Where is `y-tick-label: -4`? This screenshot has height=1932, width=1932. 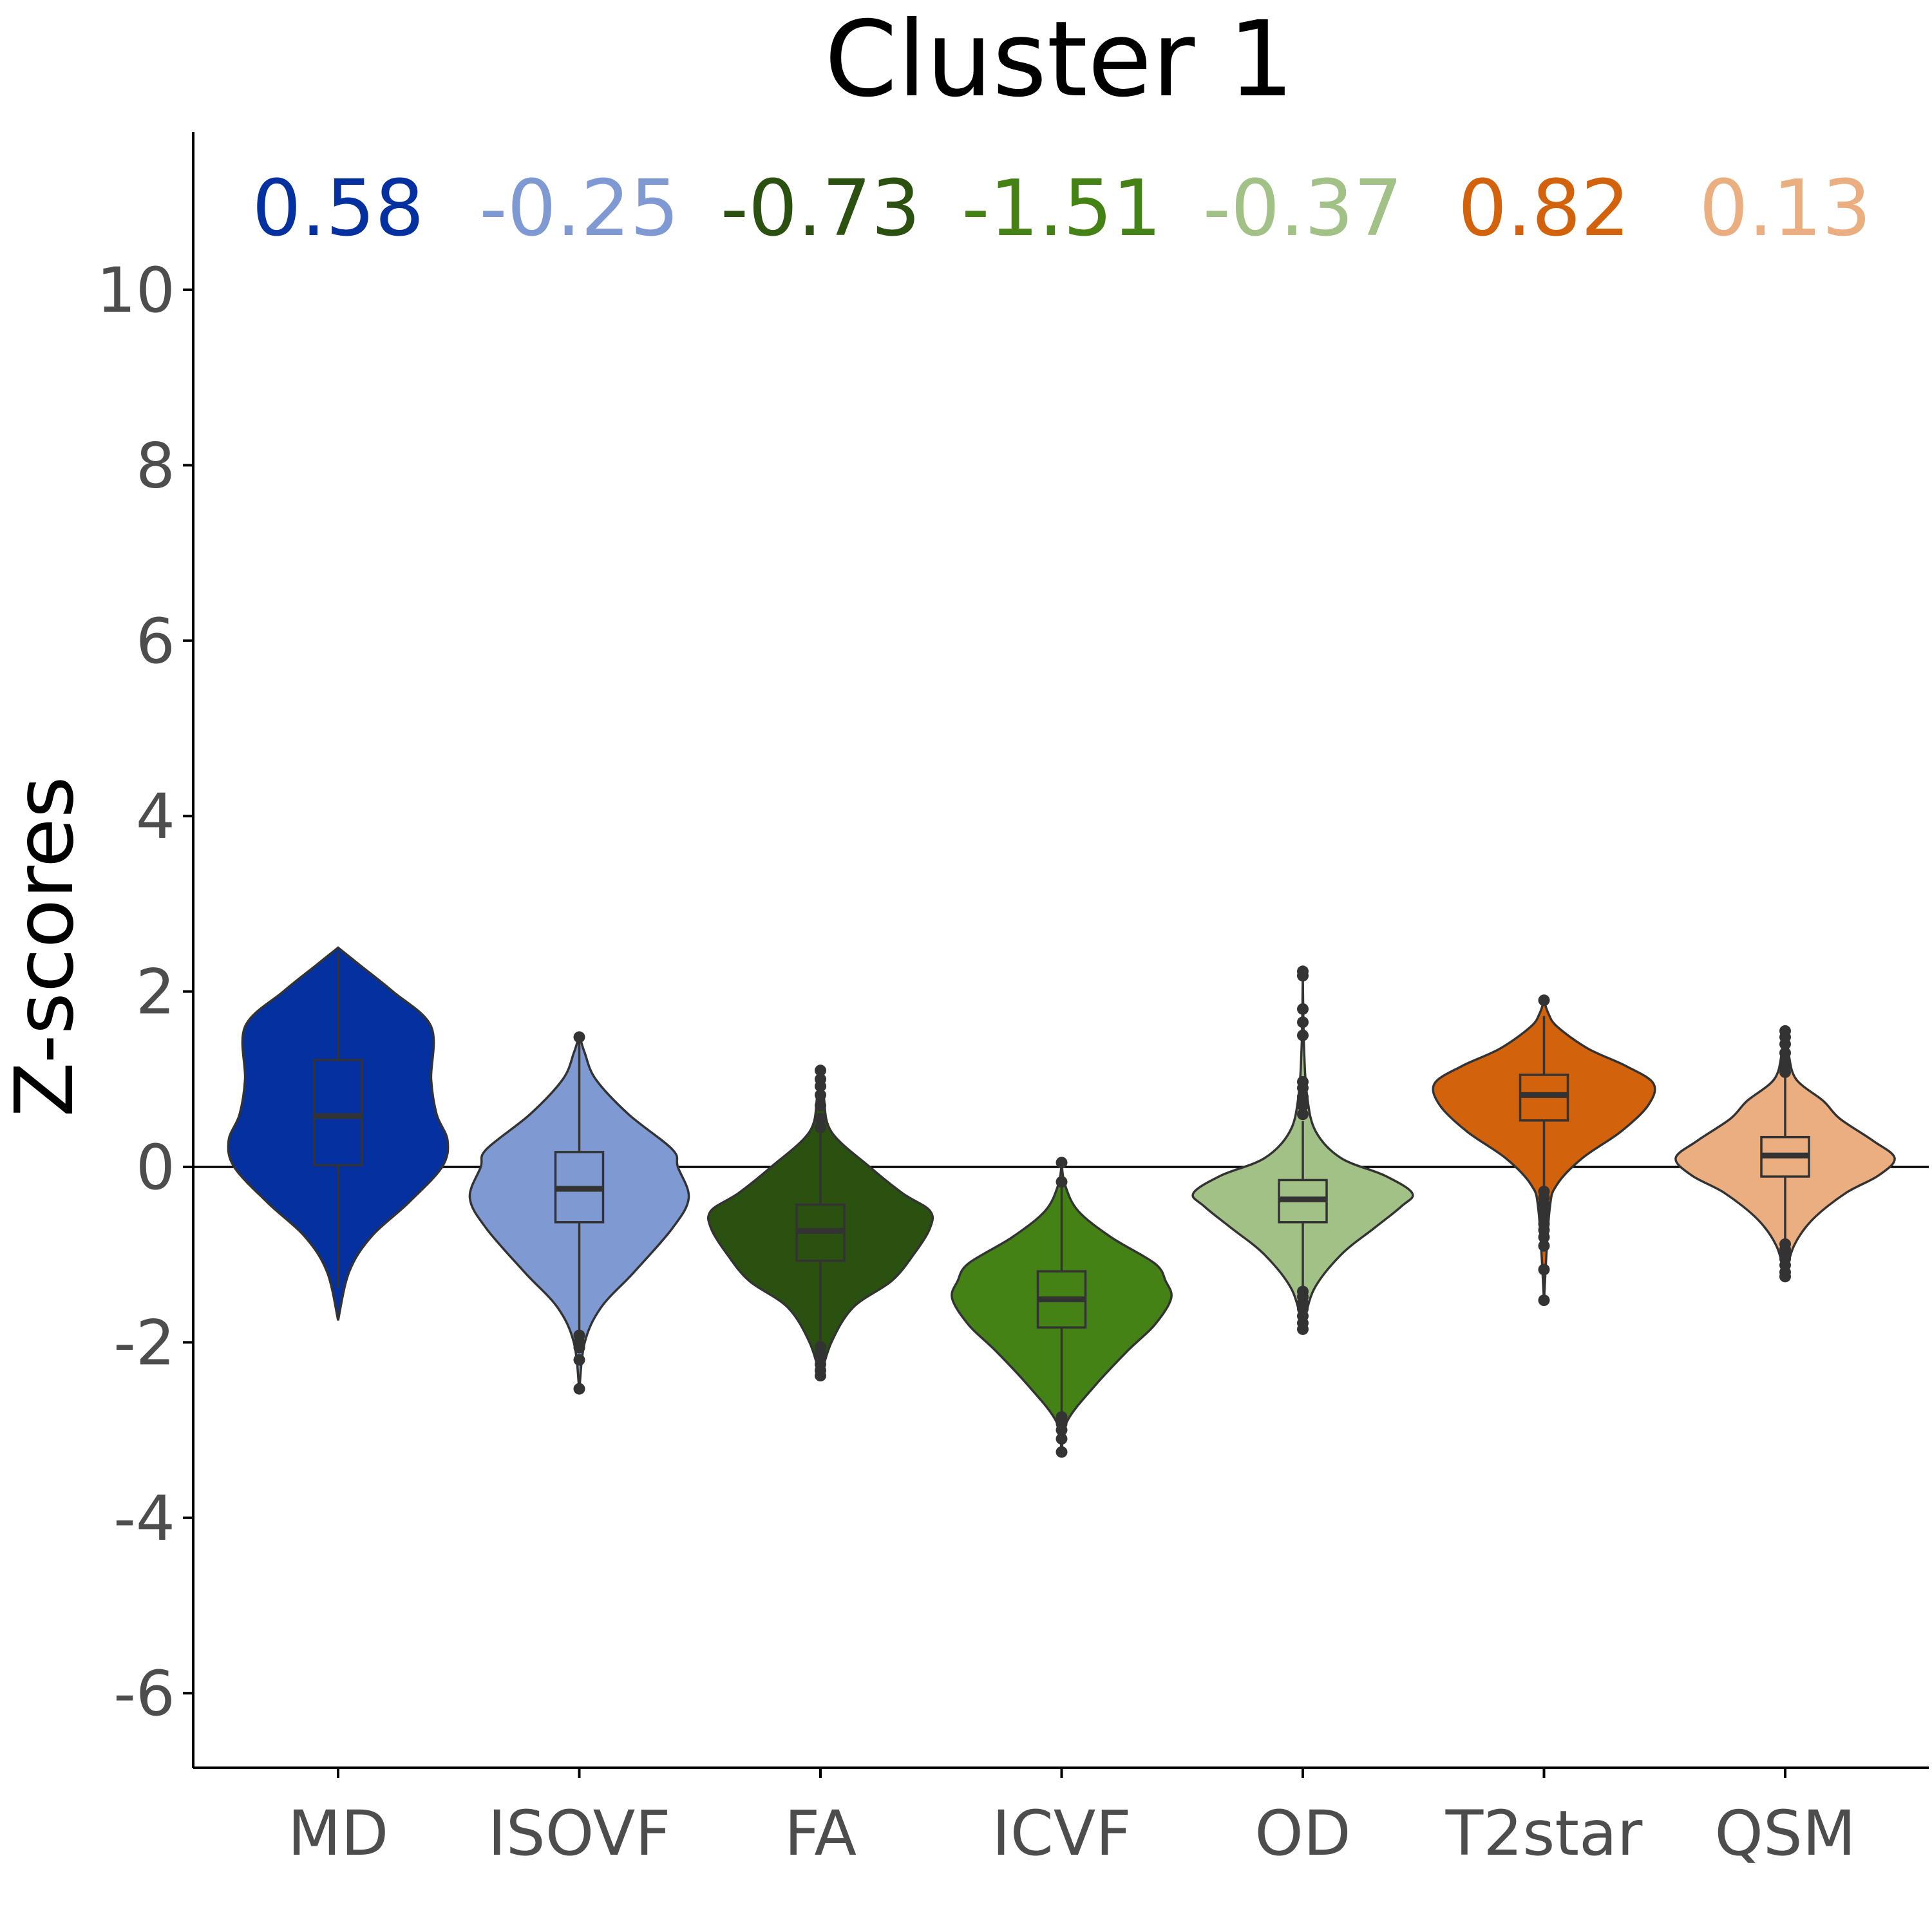 y-tick-label: -4 is located at coordinates (144, 1518).